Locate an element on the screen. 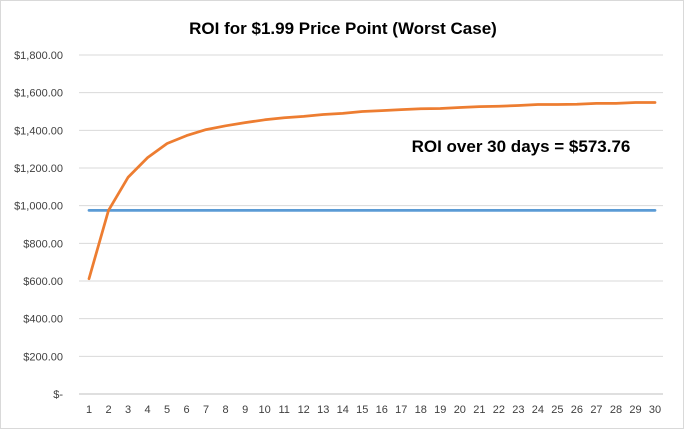  x-tick-label: 17 is located at coordinates (401, 410).